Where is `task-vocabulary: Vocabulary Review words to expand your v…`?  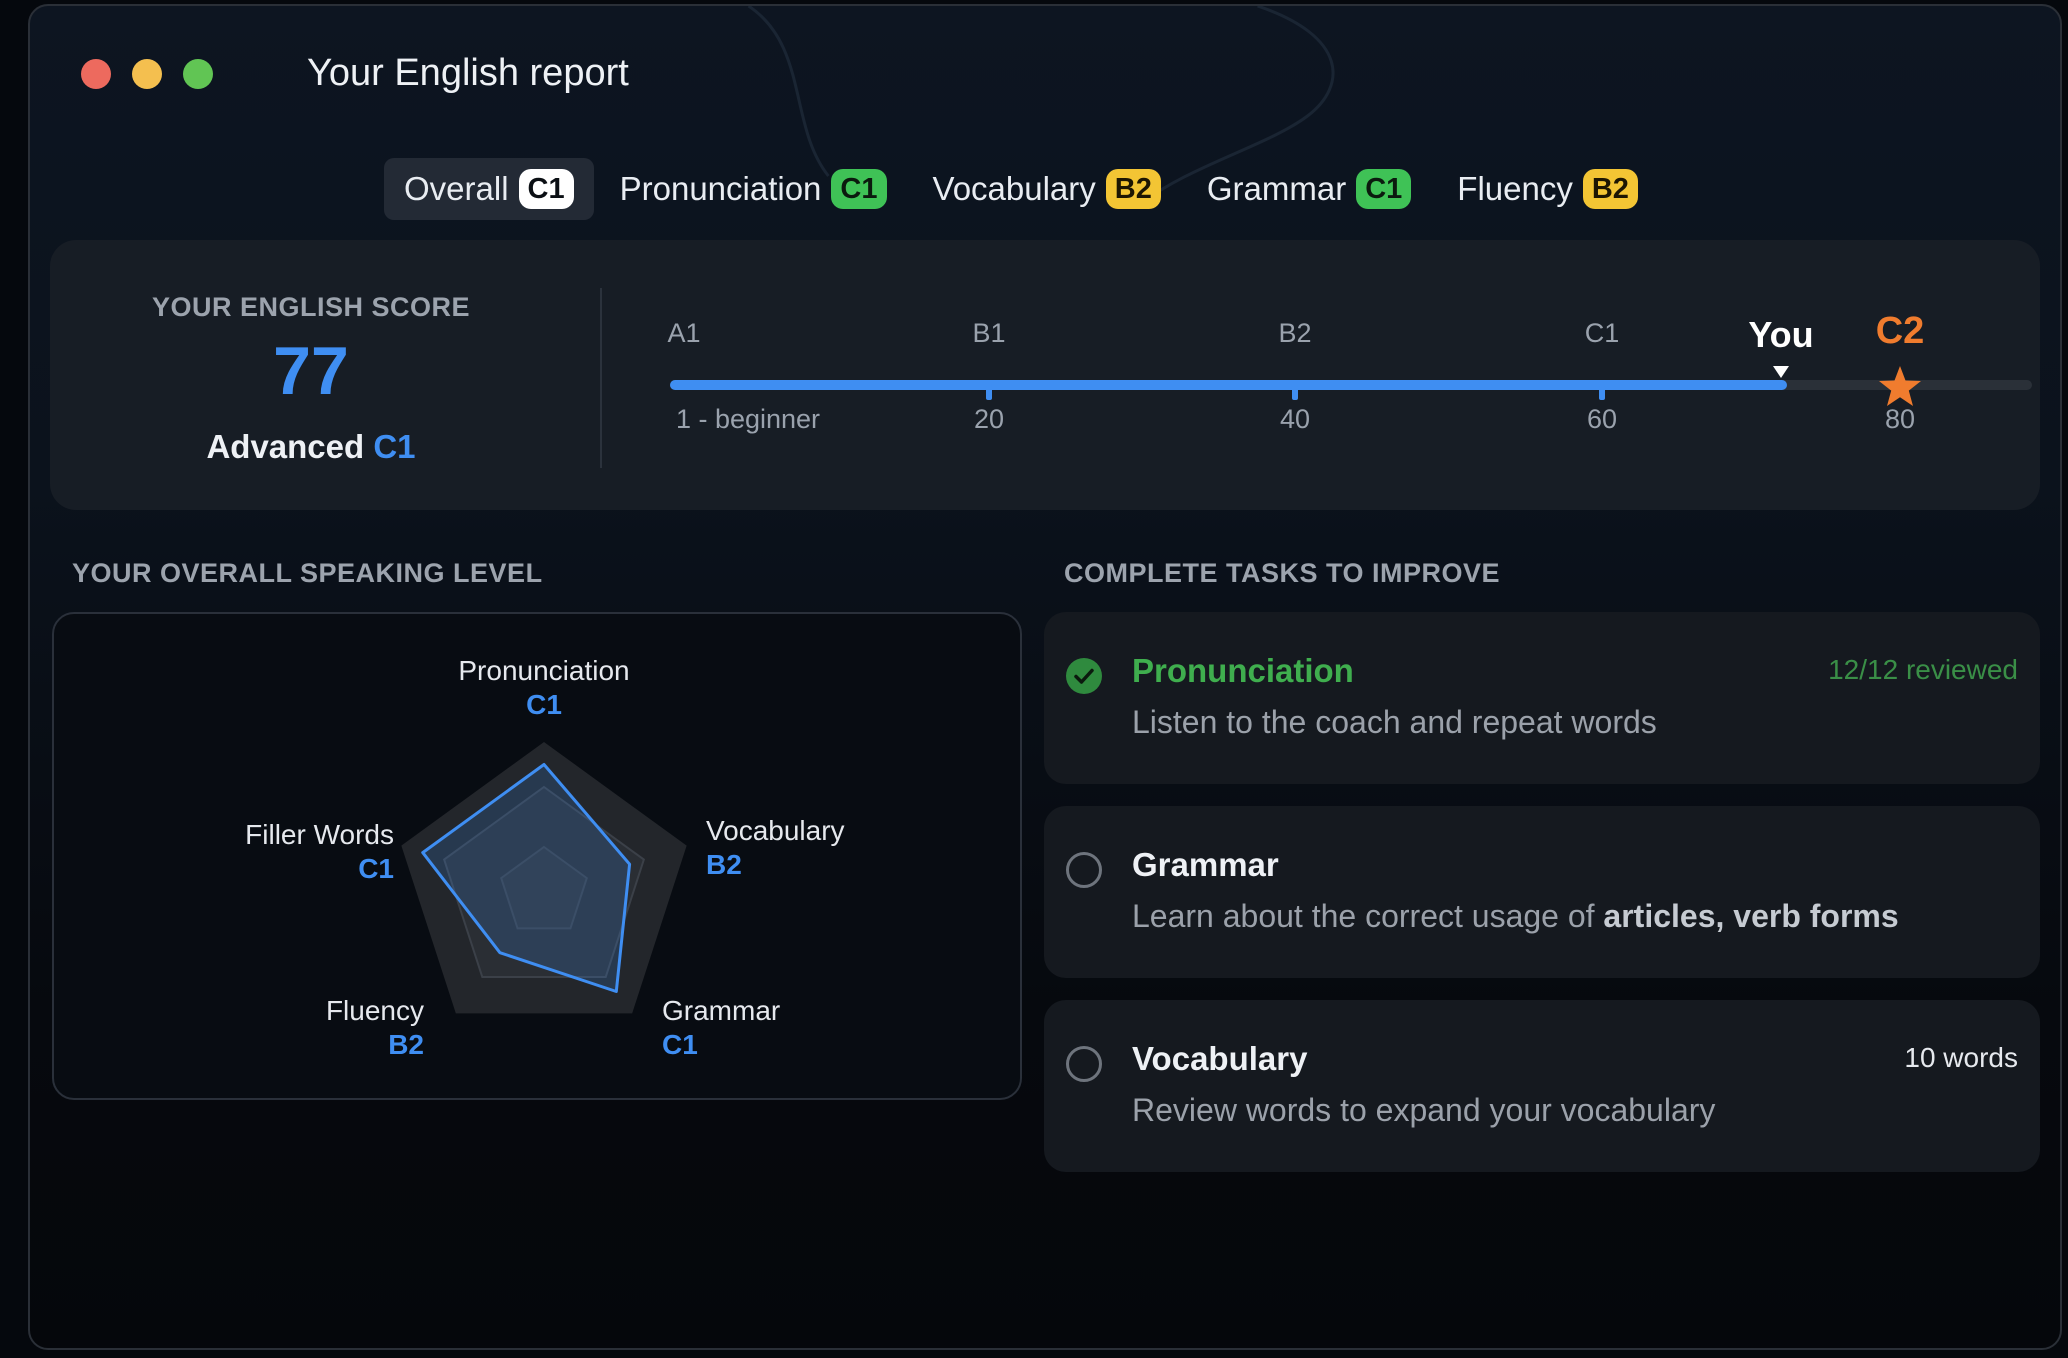 task-vocabulary: Vocabulary Review words to expand your v… is located at coordinates (1542, 1086).